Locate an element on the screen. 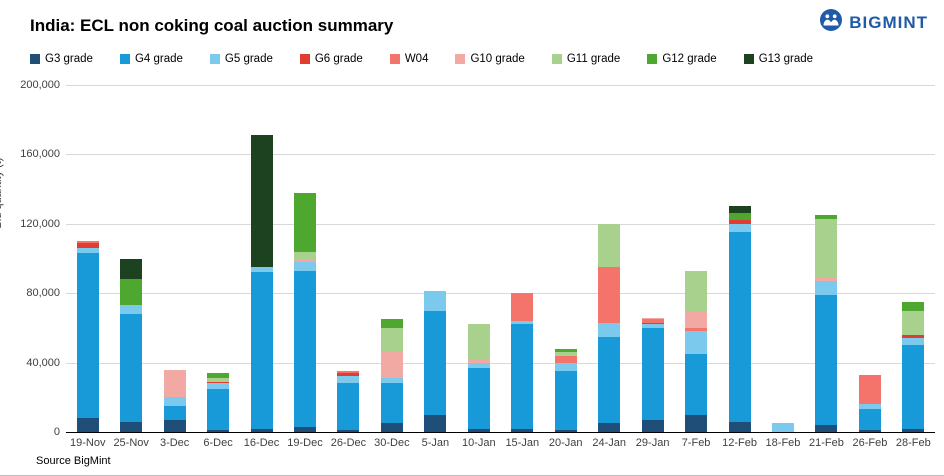  y-tick-label: 40,000 is located at coordinates (43, 362).